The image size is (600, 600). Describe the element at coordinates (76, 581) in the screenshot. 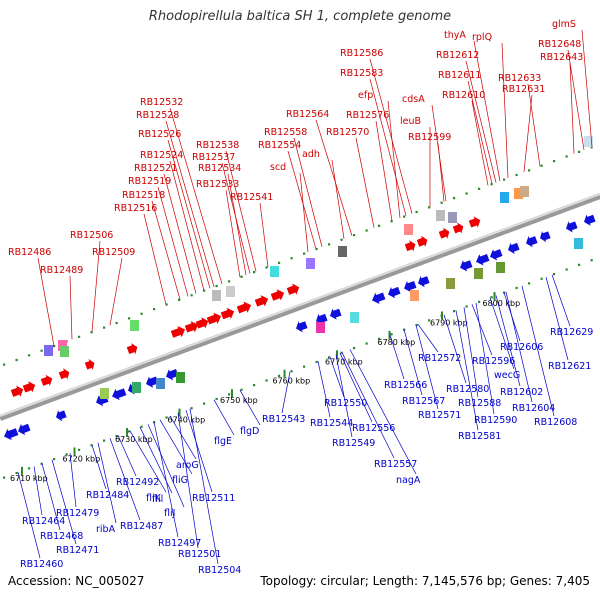

I see `accession-text: Accession: NC_005027` at that location.